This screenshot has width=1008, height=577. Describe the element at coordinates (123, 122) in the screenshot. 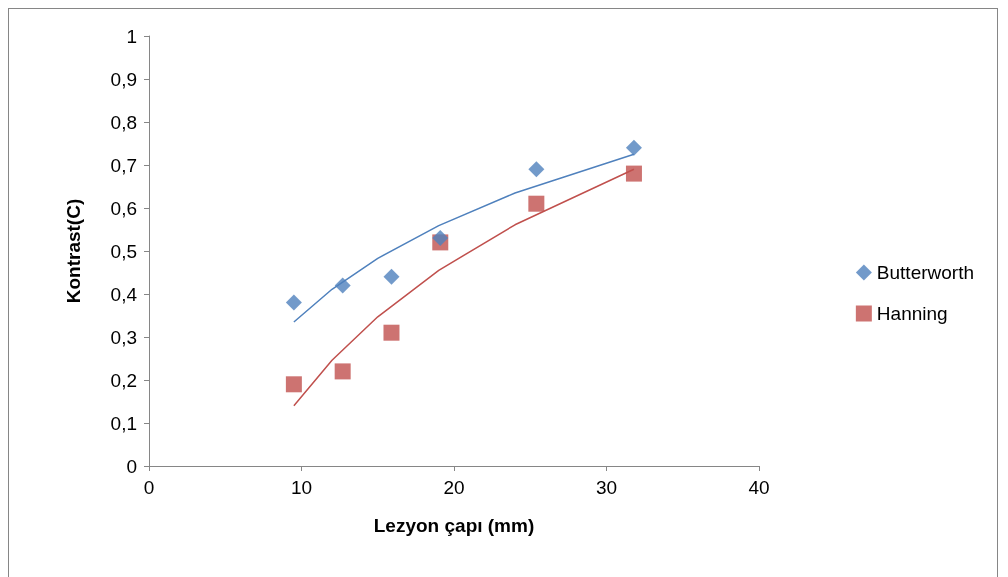

I see `y-tick-label: 0,8` at that location.